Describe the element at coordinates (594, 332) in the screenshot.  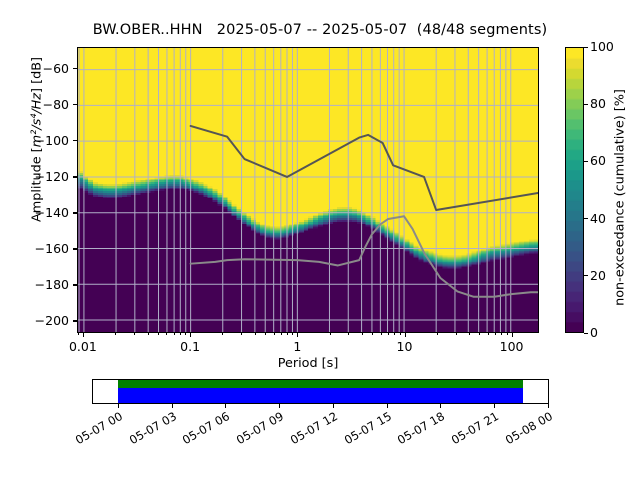
I see `colorbar-tick-label: 0` at that location.